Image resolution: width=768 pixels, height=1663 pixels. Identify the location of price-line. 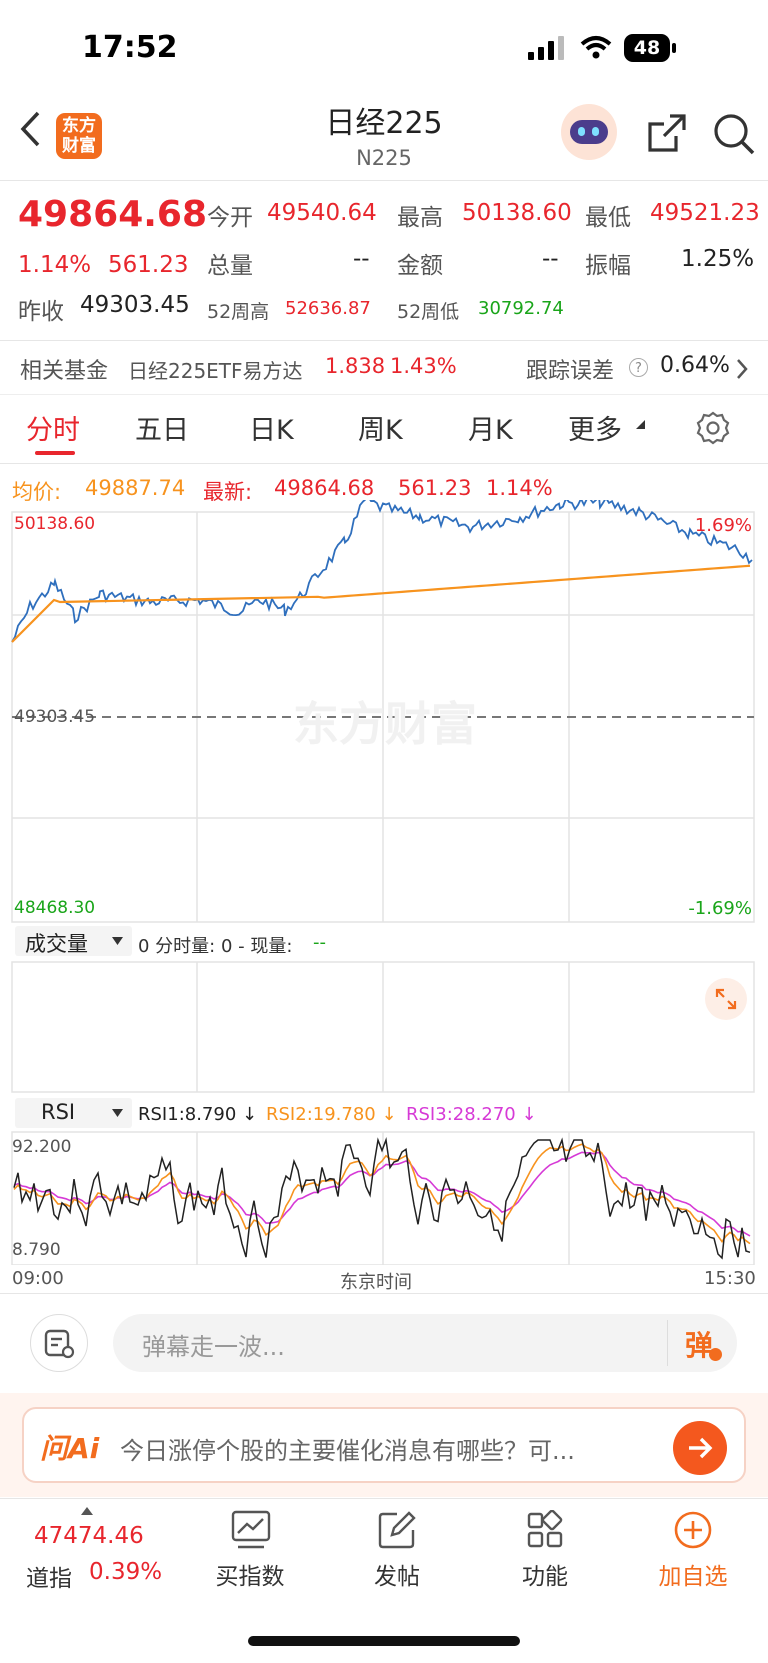
(382, 571).